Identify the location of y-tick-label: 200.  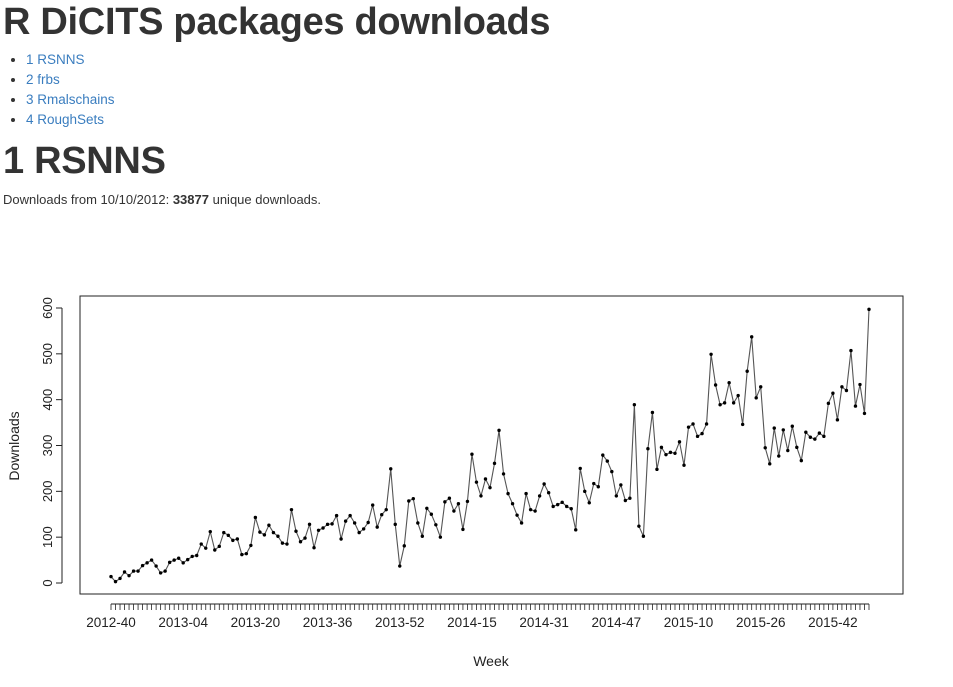
(47, 491).